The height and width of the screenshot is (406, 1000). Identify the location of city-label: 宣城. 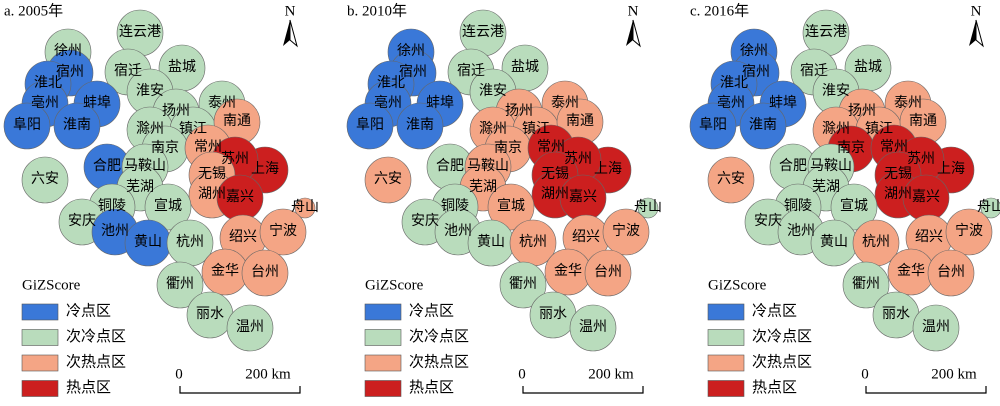
(168, 206).